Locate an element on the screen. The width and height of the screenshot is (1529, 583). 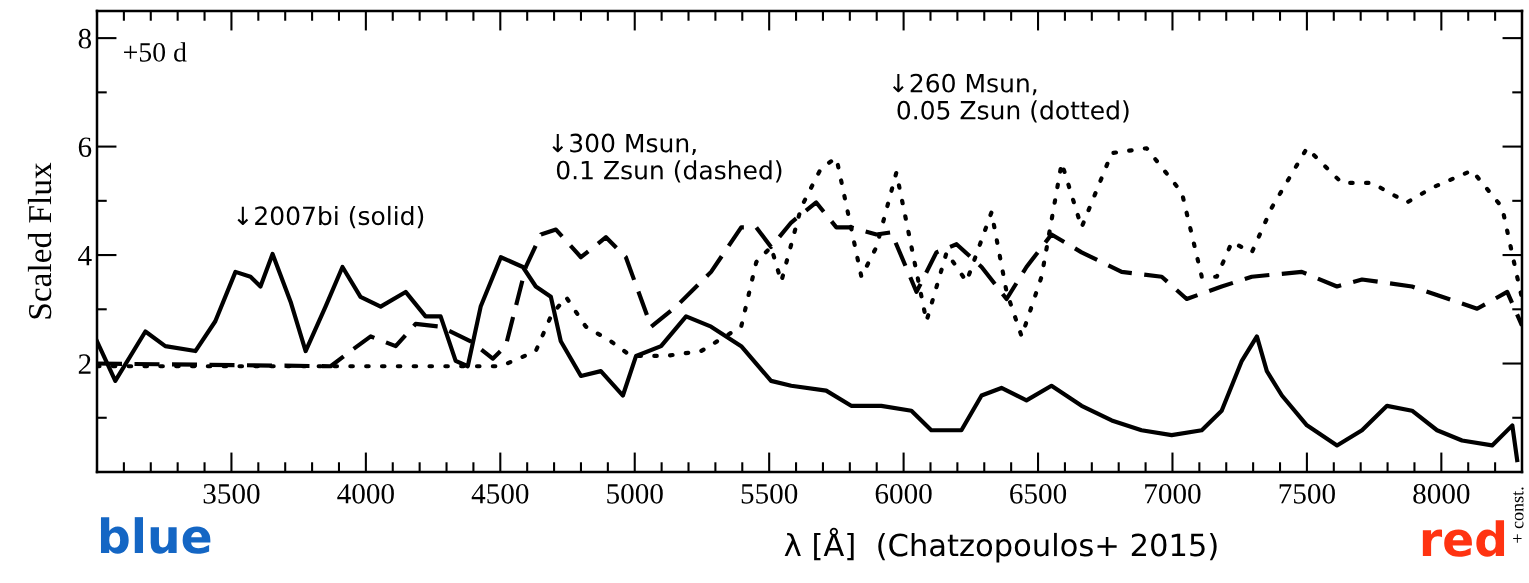
x-tick-label: 4000 is located at coordinates (365, 493).